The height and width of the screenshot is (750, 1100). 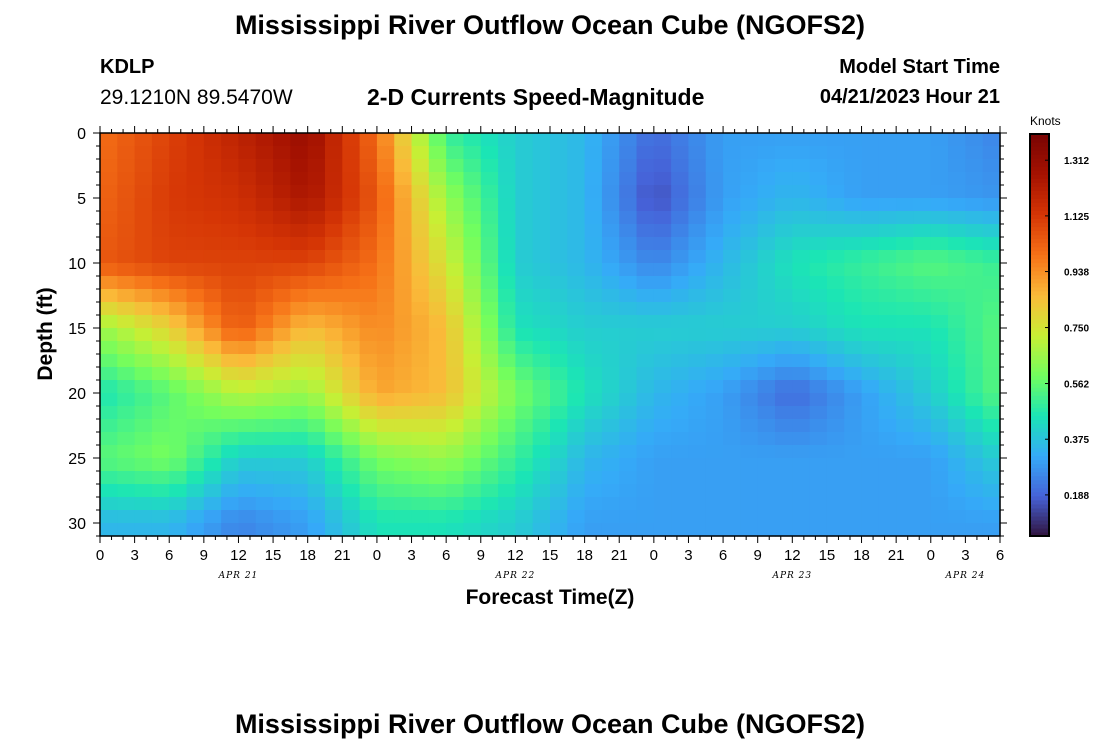 What do you see at coordinates (723, 555) in the screenshot?
I see `x-tick-label: 6` at bounding box center [723, 555].